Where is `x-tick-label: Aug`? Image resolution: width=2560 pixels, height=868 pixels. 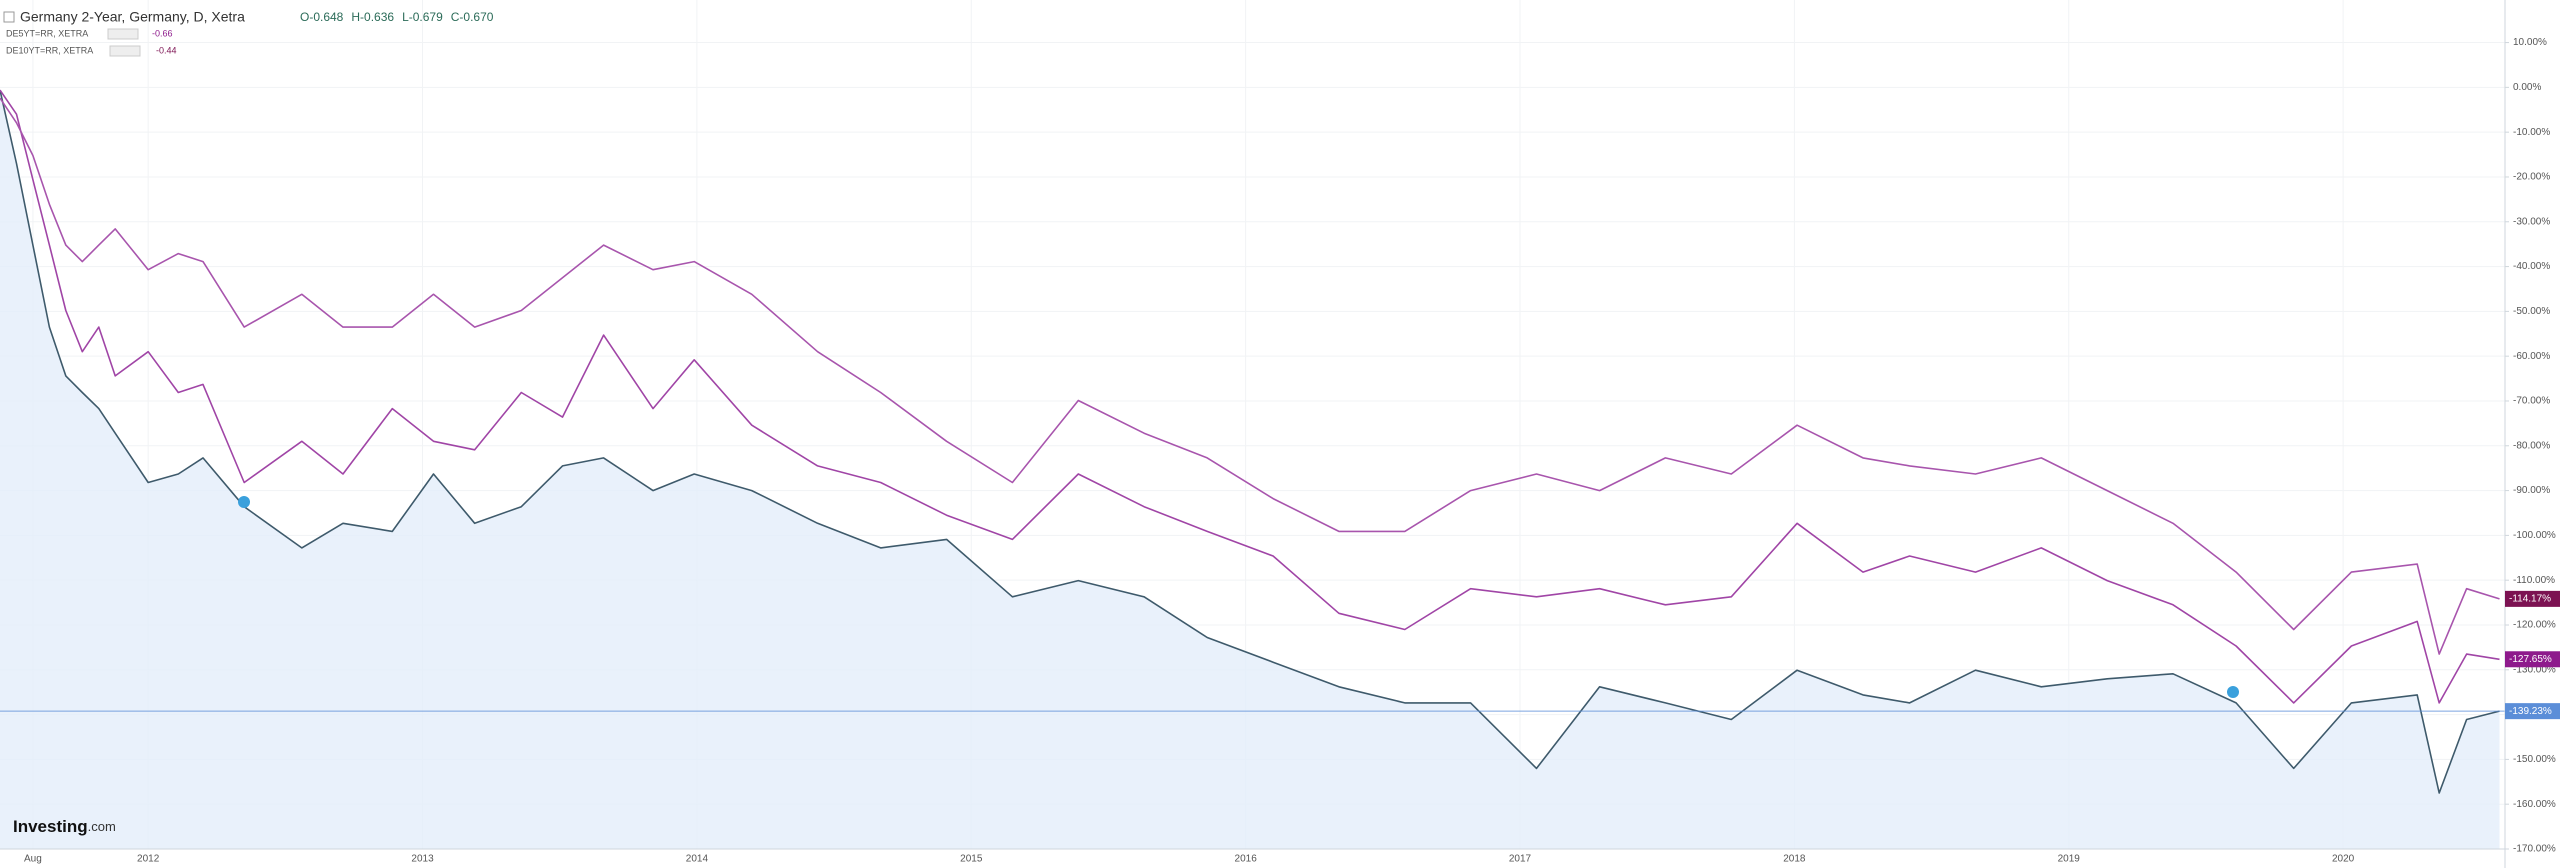 x-tick-label: Aug is located at coordinates (33, 859).